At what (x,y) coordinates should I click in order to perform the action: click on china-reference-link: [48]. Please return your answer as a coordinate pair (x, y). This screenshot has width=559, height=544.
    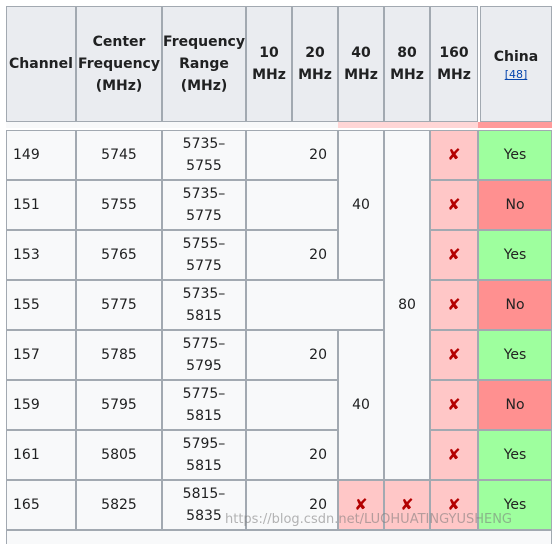
    Looking at the image, I should click on (516, 74).